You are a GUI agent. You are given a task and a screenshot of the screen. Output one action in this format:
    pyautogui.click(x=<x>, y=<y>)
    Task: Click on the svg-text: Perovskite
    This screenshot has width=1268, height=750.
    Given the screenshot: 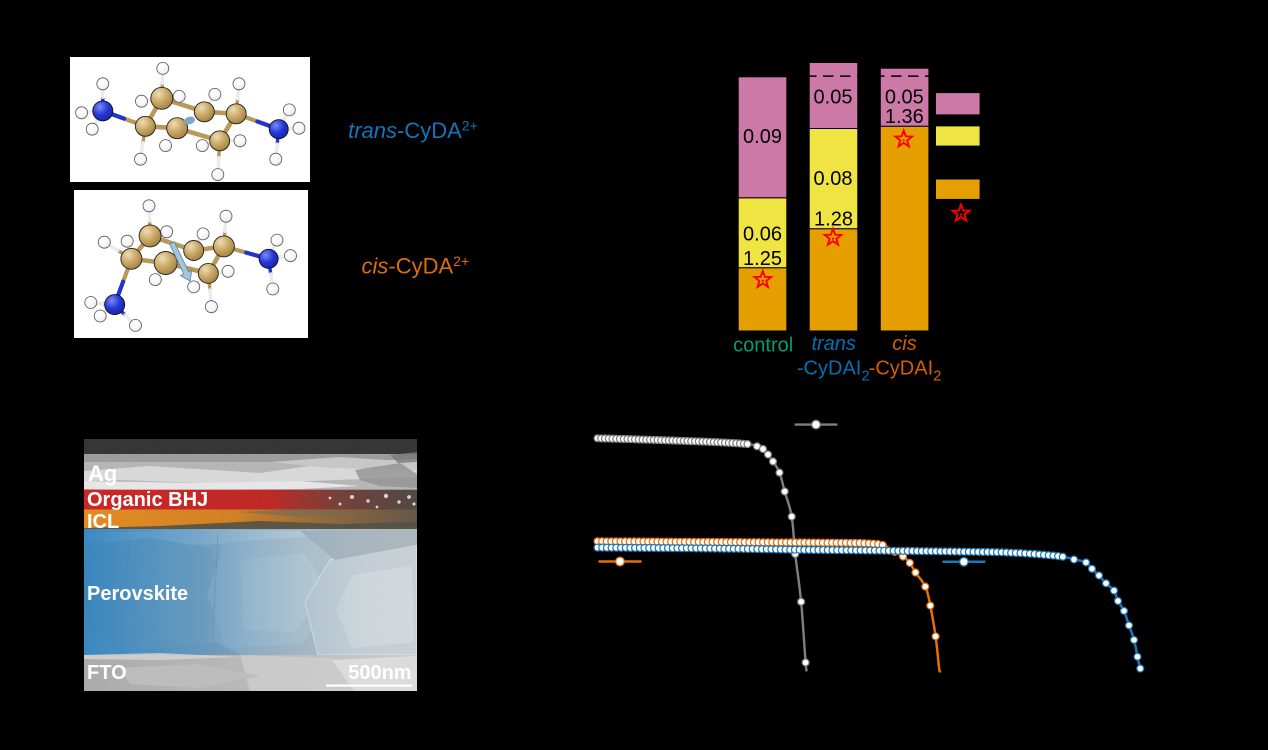 What is the action you would take?
    pyautogui.click(x=137, y=594)
    